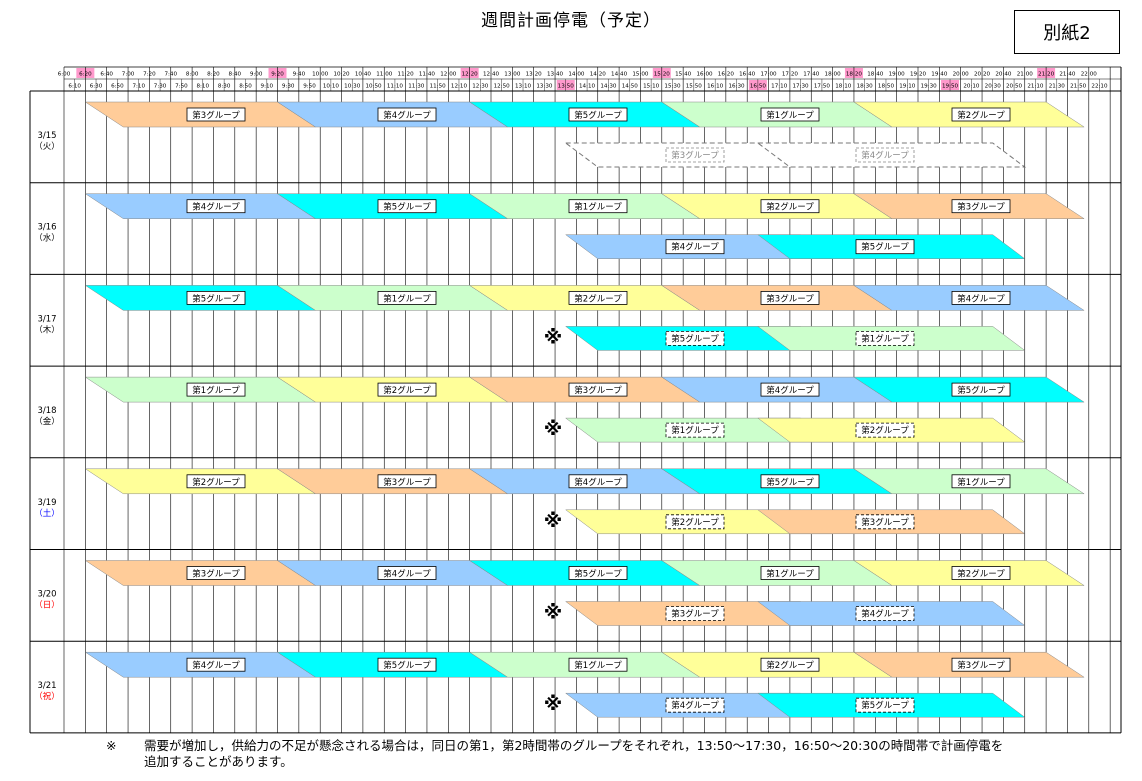  What do you see at coordinates (245, 87) in the screenshot?
I see `time-label-bottom: 8:50` at bounding box center [245, 87].